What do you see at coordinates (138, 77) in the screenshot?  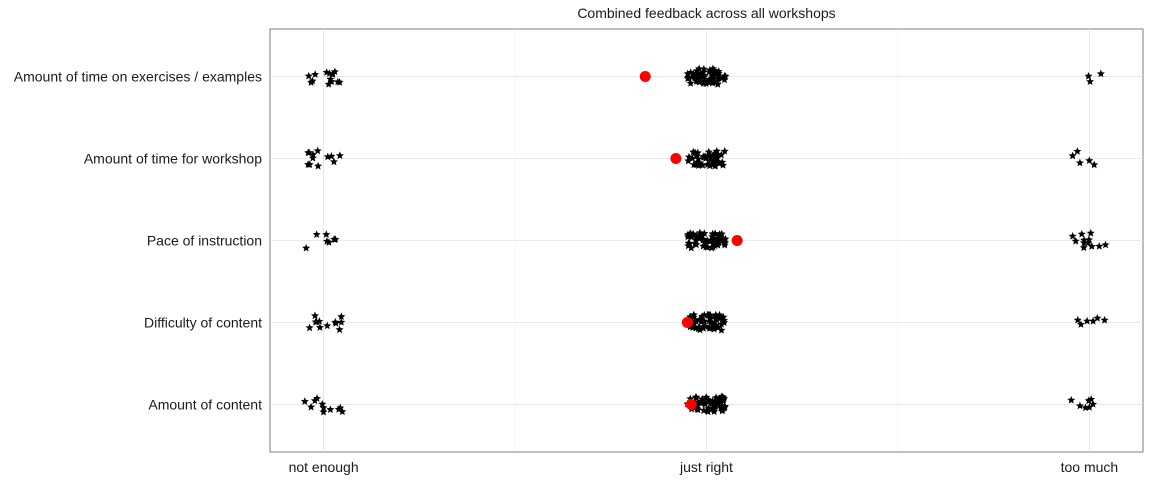 I see `y-tick-label: Amount of time on exercises / examples` at bounding box center [138, 77].